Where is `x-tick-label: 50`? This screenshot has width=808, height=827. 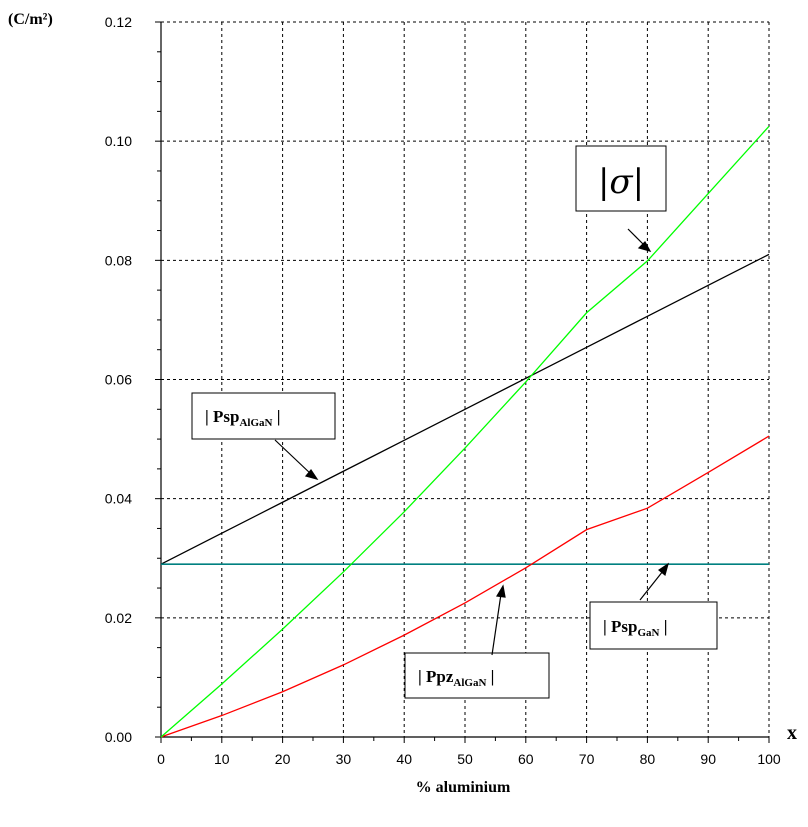 x-tick-label: 50 is located at coordinates (465, 759).